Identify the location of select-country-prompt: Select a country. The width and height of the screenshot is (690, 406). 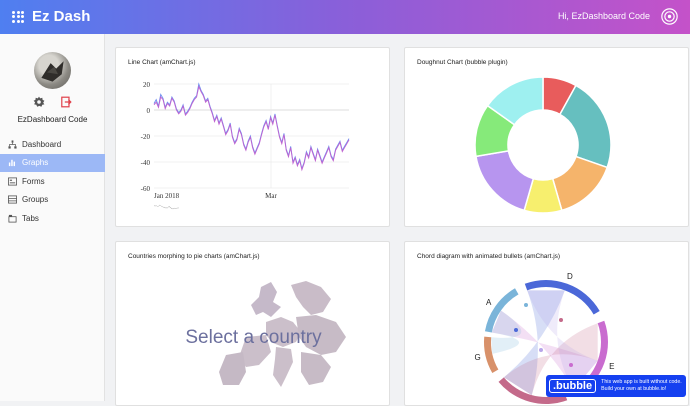
(253, 337).